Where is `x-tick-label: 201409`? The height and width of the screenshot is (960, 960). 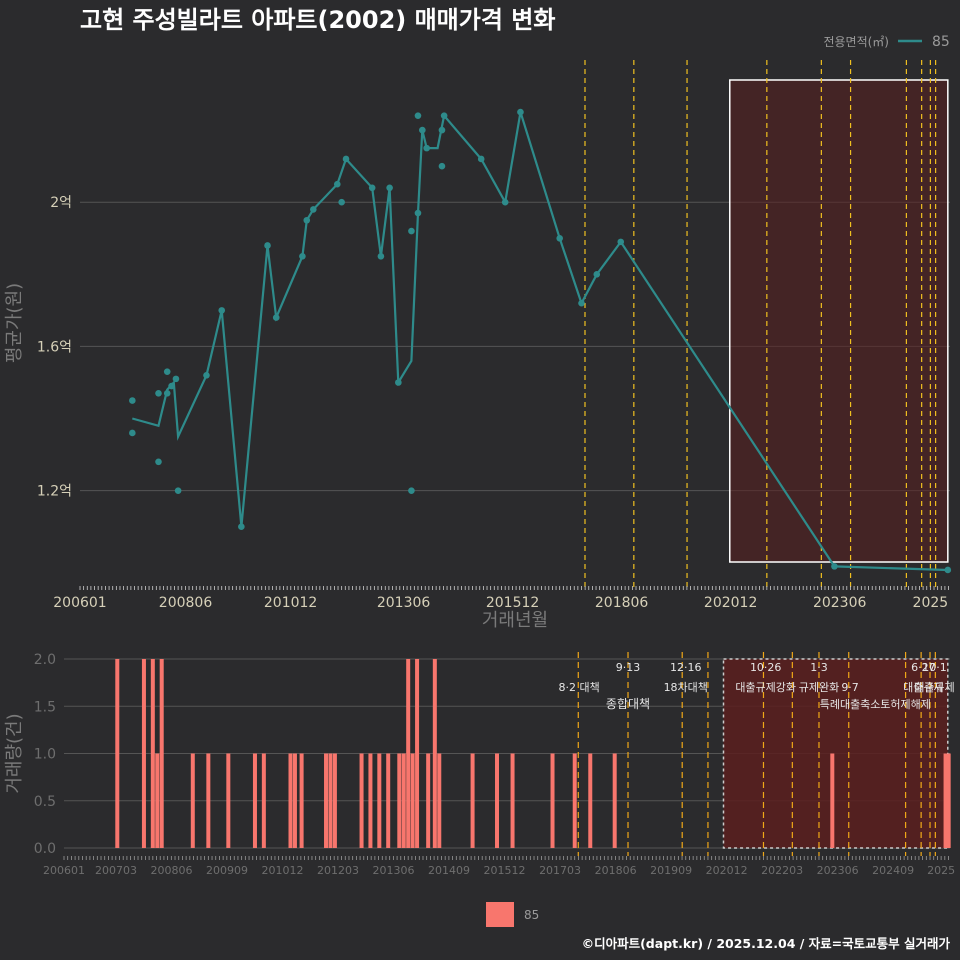 x-tick-label: 201409 is located at coordinates (449, 870).